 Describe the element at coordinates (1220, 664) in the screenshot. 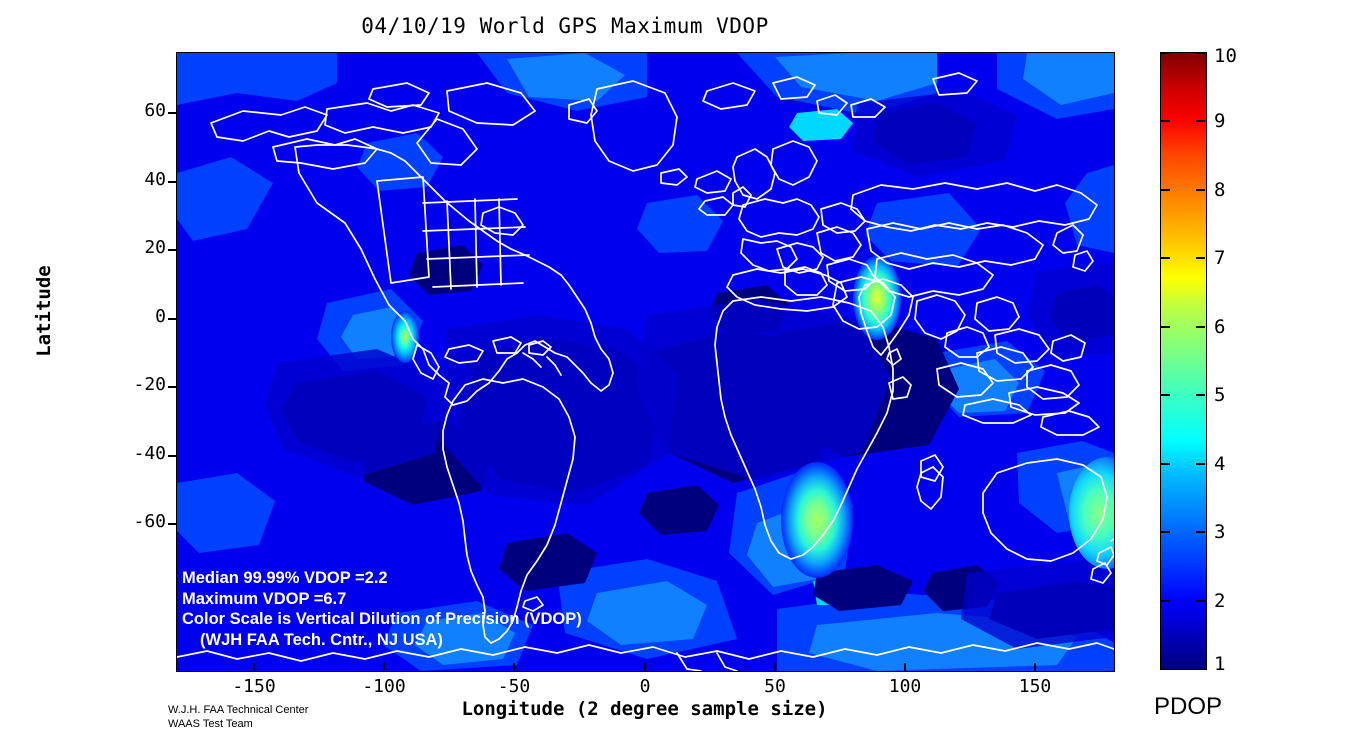

I see `colorbar-label-1: 1` at that location.